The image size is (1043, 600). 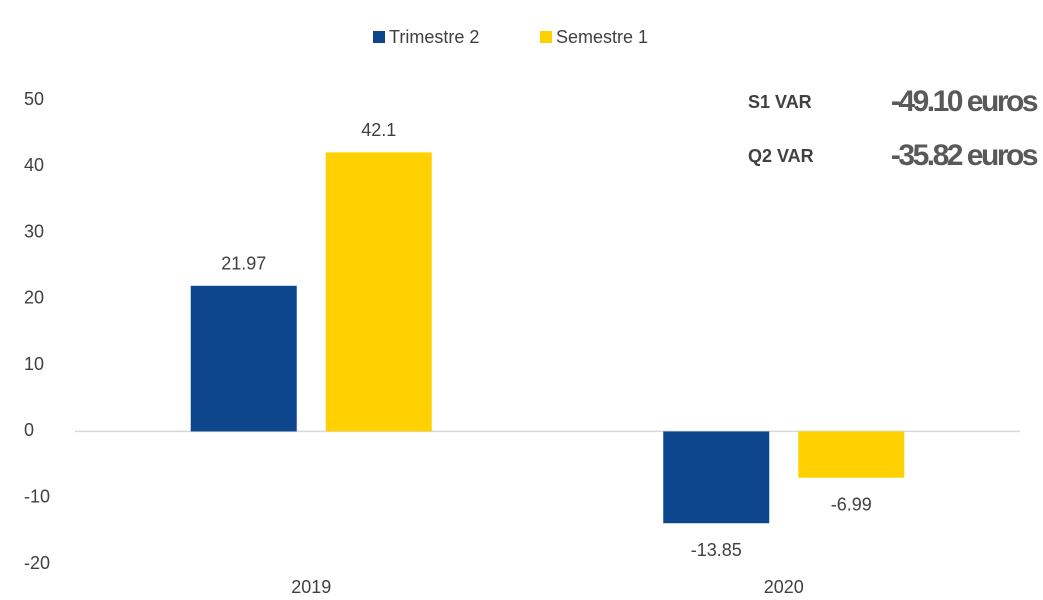 I want to click on y-tick-label: 20, so click(x=34, y=298).